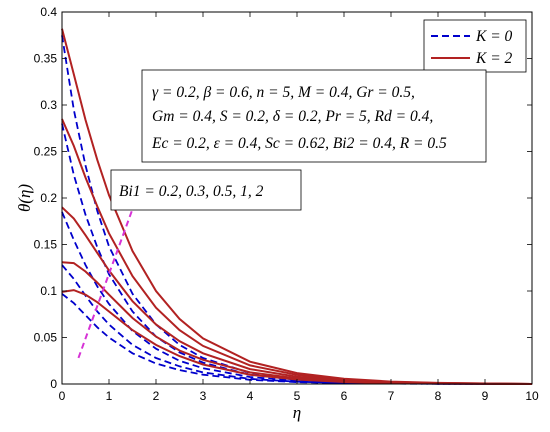  What do you see at coordinates (494, 36) in the screenshot?
I see `legend-label-k0: K = 0` at bounding box center [494, 36].